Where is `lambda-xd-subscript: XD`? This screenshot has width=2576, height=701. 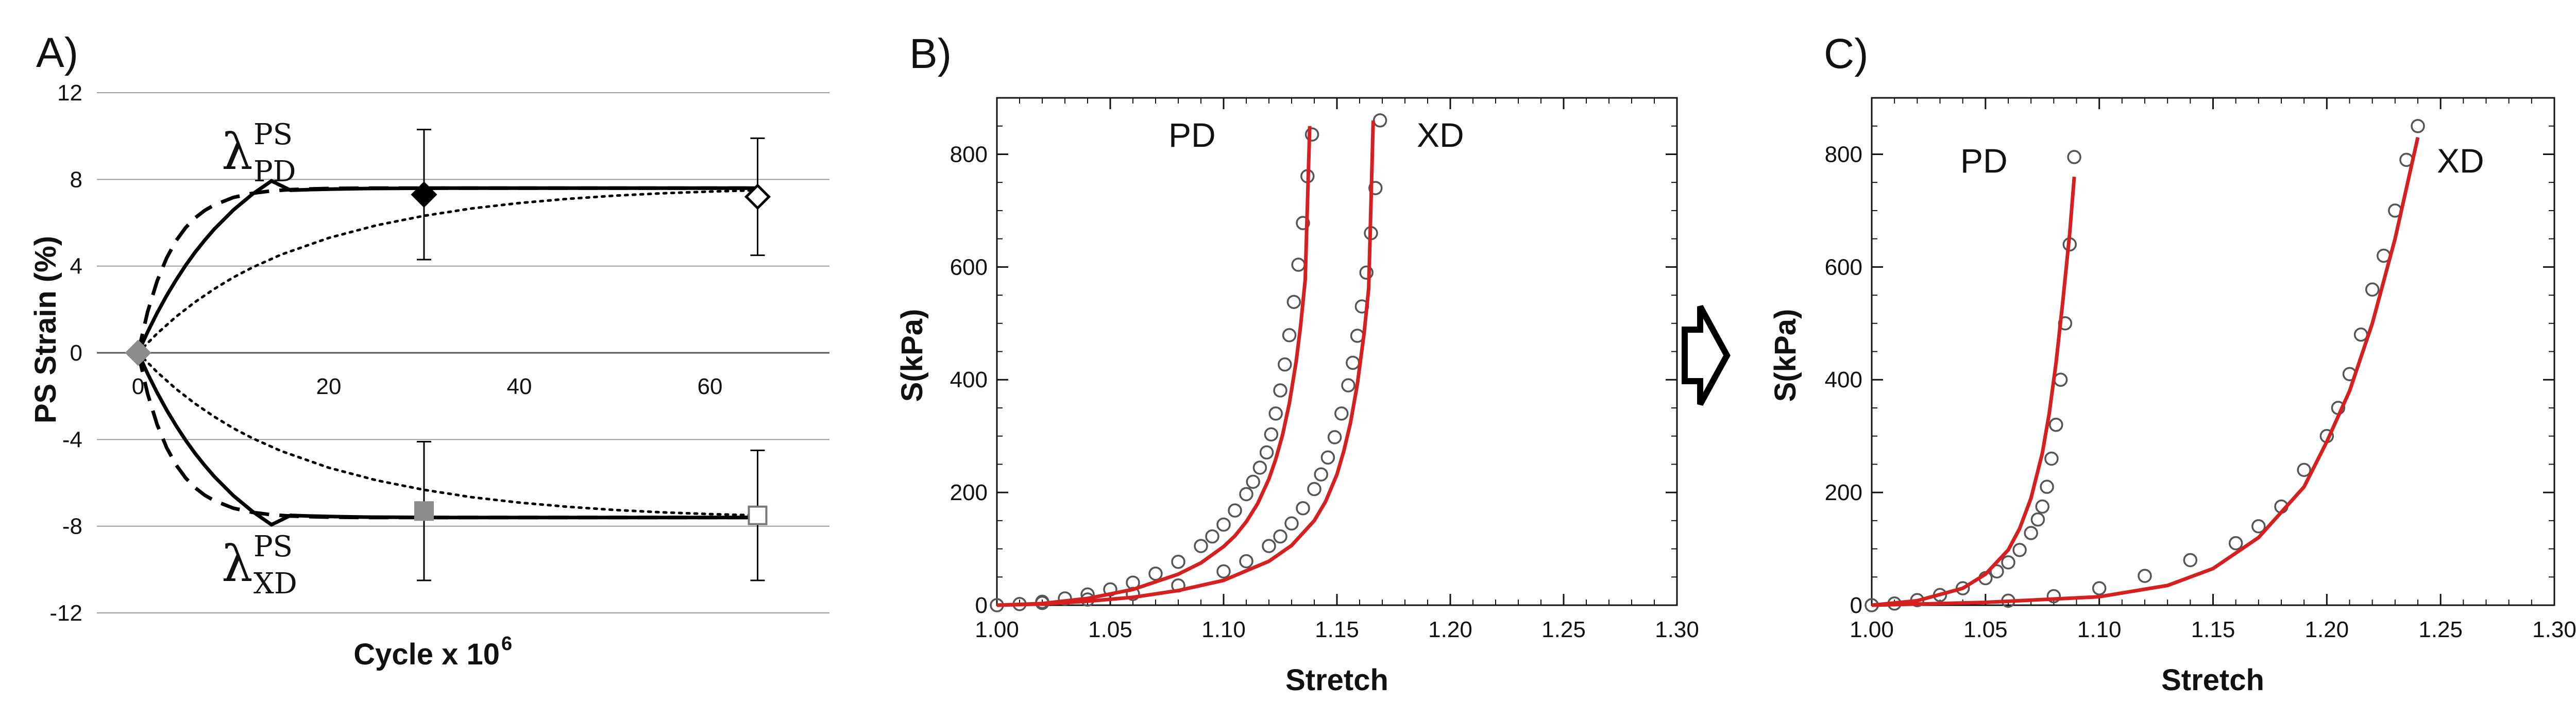 lambda-xd-subscript: XD is located at coordinates (275, 584).